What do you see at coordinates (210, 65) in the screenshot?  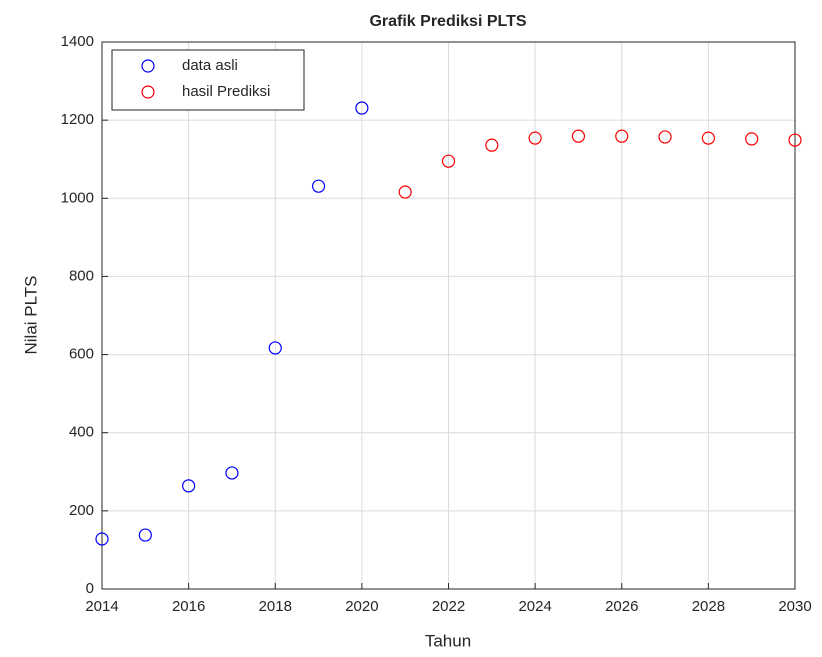 I see `legend-label: data asli` at bounding box center [210, 65].